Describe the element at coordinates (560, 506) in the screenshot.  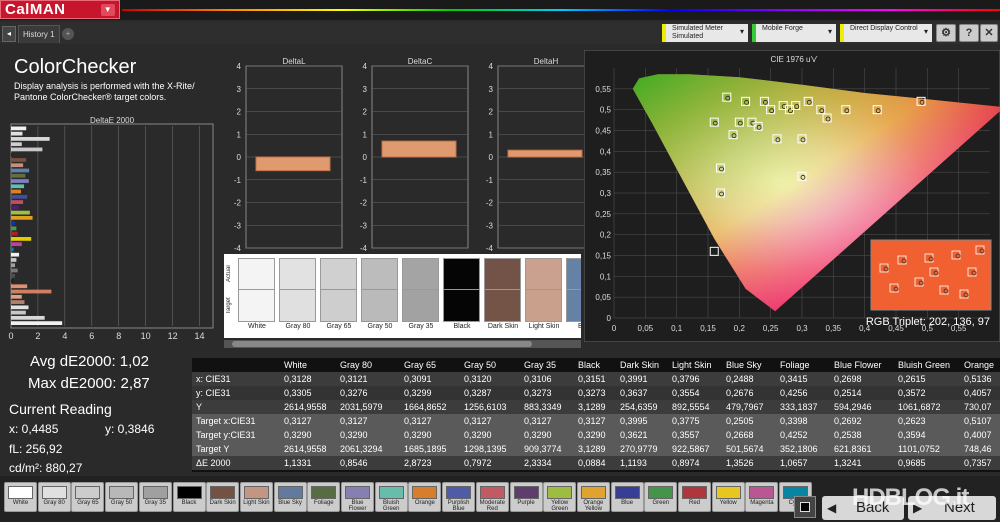
I see `patch-label: Yellow Green` at that location.